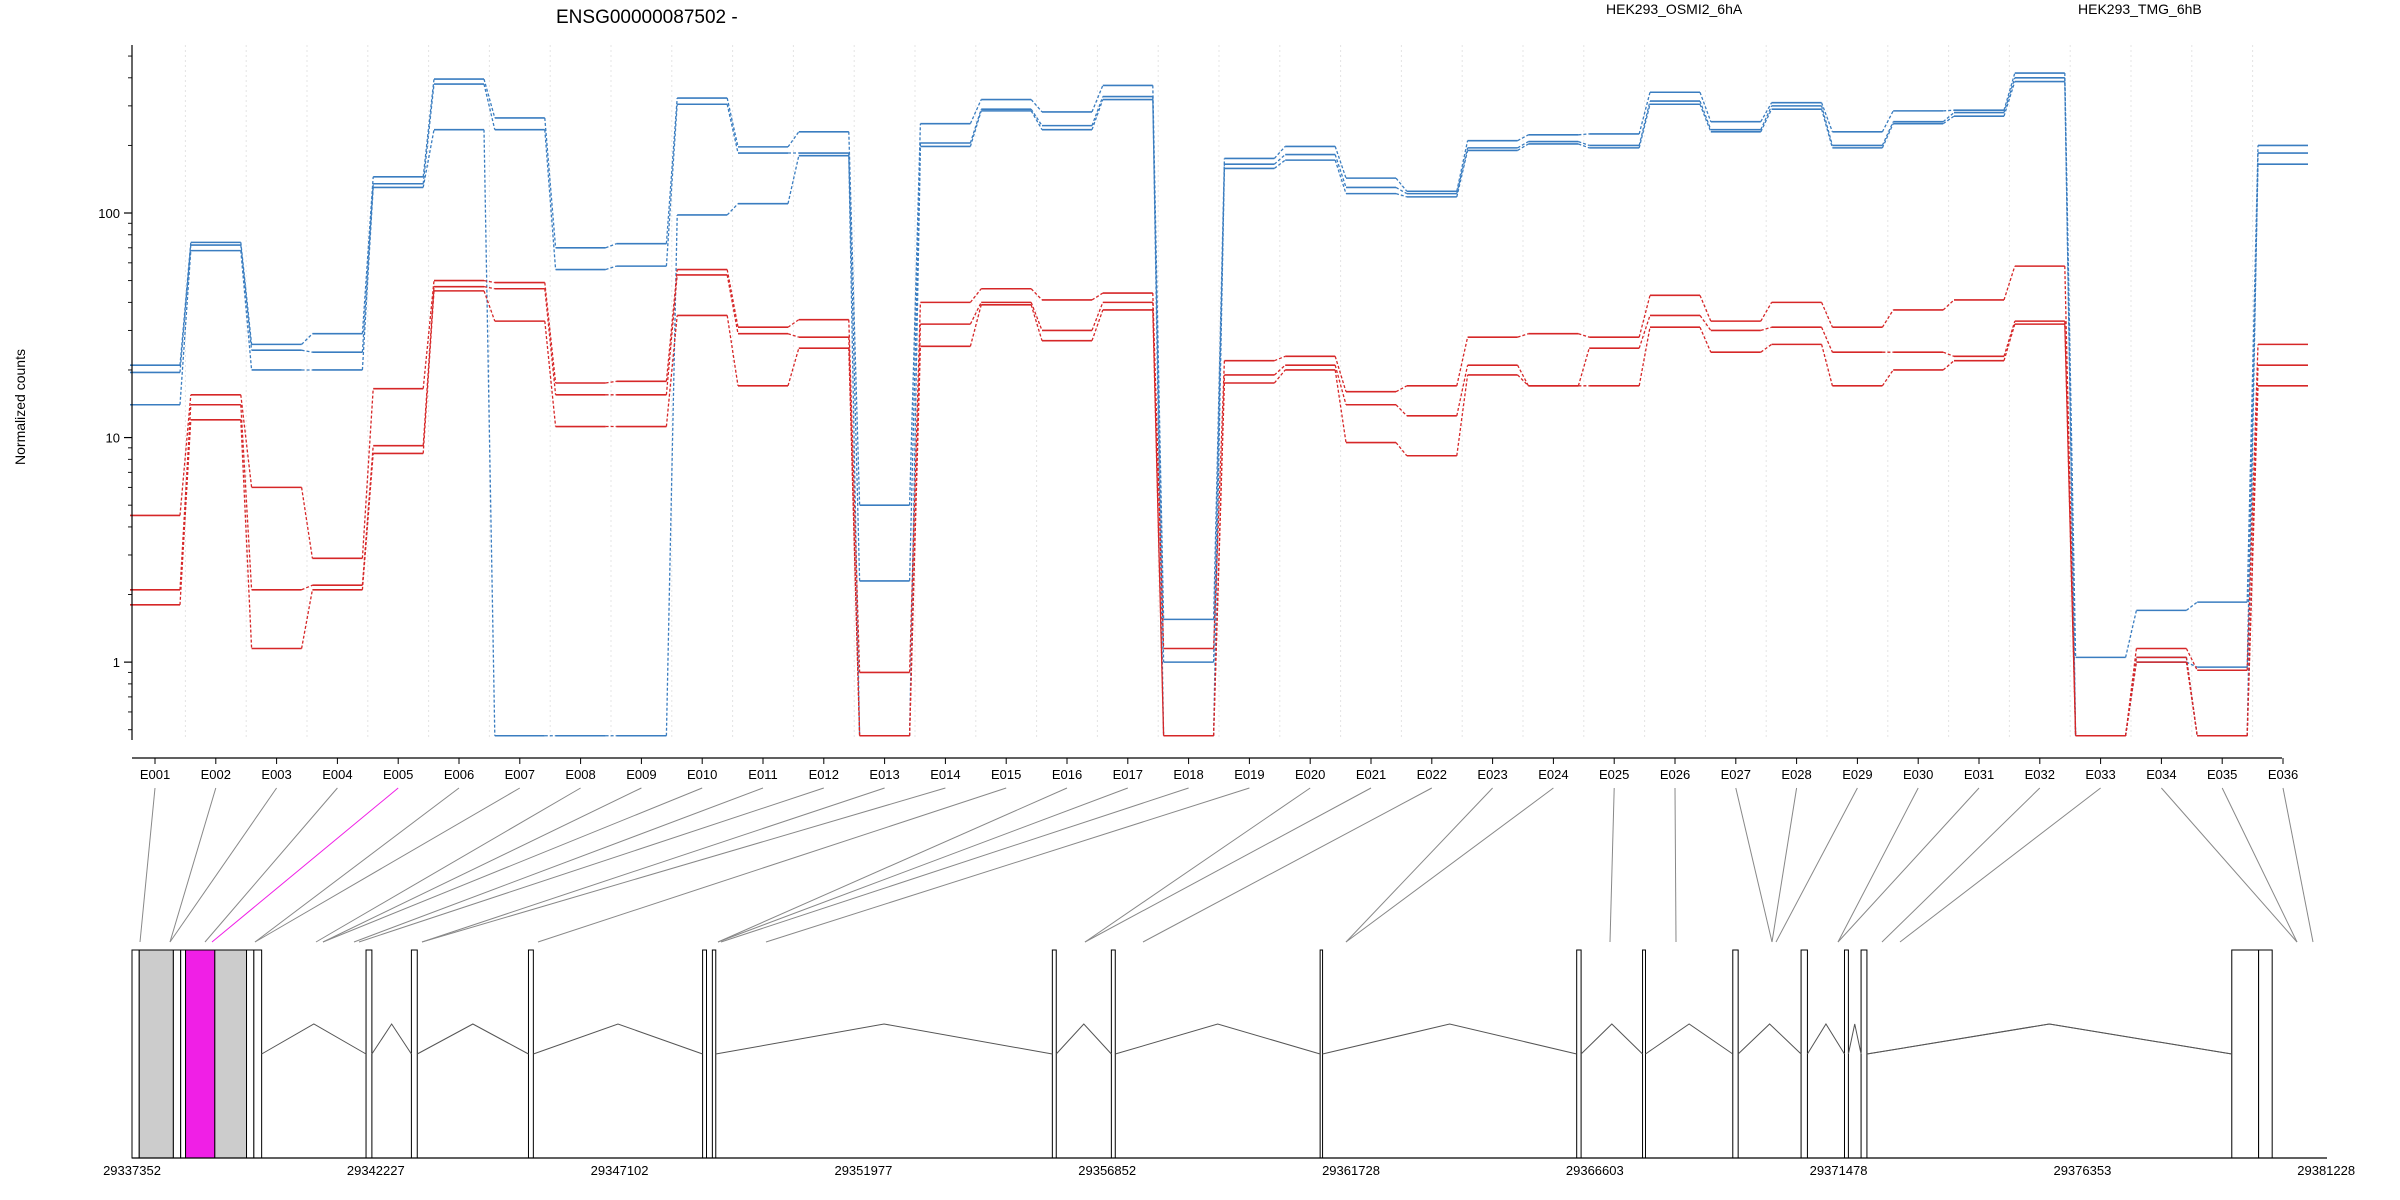  I want to click on x-tick-label: E006, so click(459, 774).